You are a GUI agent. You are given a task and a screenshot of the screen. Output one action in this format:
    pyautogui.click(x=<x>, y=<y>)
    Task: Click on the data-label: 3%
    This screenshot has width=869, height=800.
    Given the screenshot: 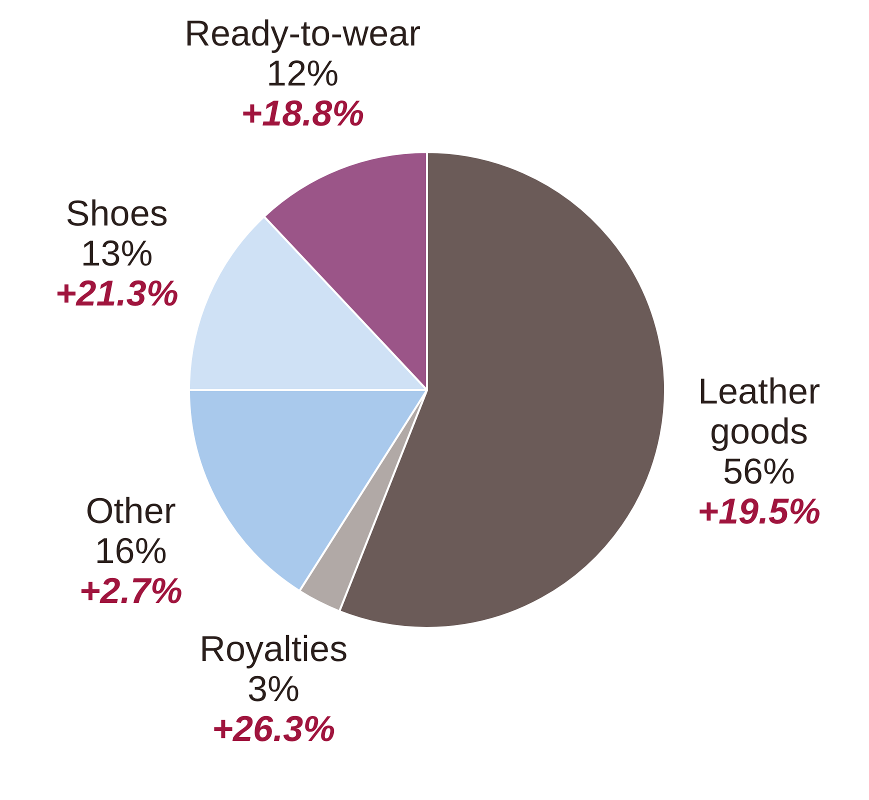 What is the action you would take?
    pyautogui.click(x=274, y=689)
    